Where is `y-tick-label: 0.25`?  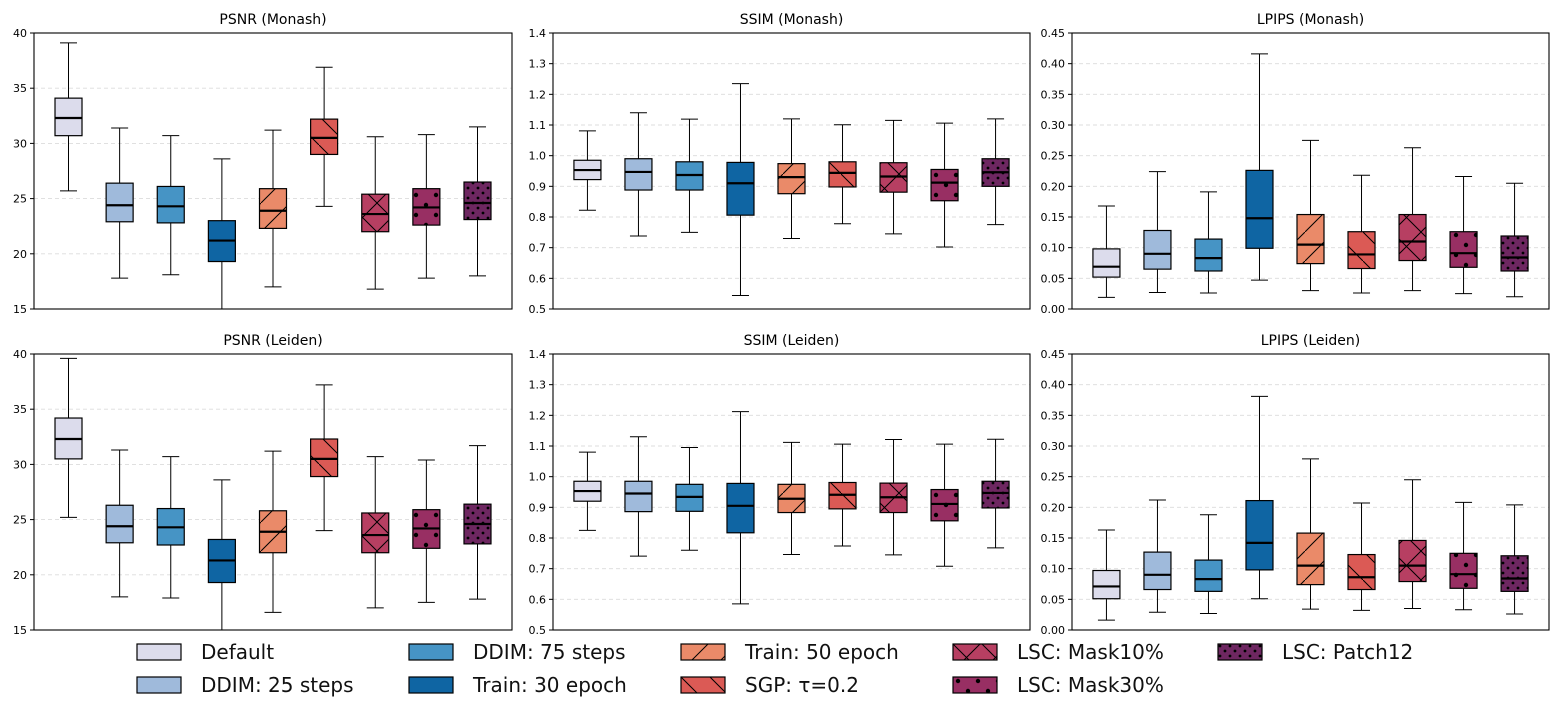
y-tick-label: 0.25 is located at coordinates (1053, 156).